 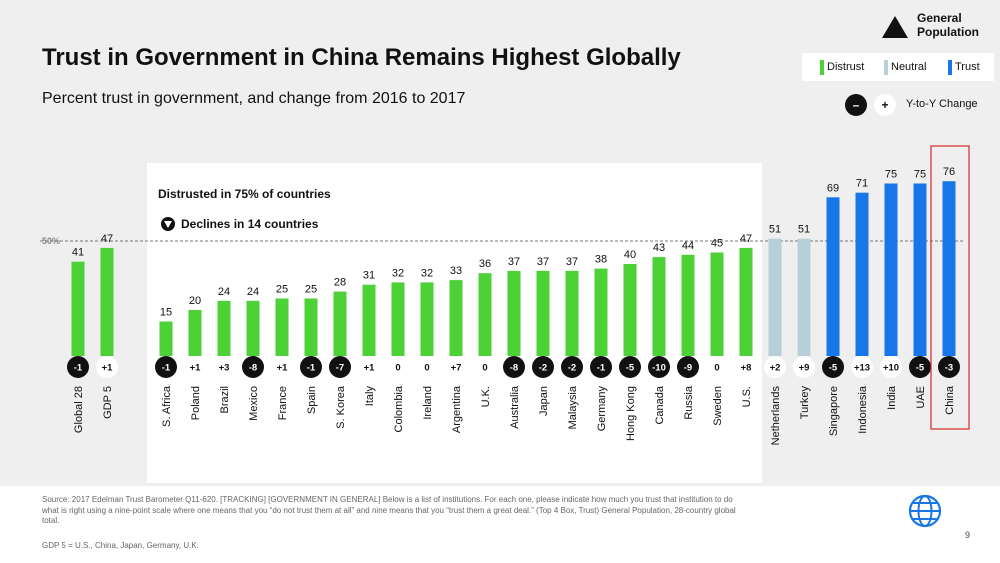 I want to click on bar-sweden, so click(x=717, y=304).